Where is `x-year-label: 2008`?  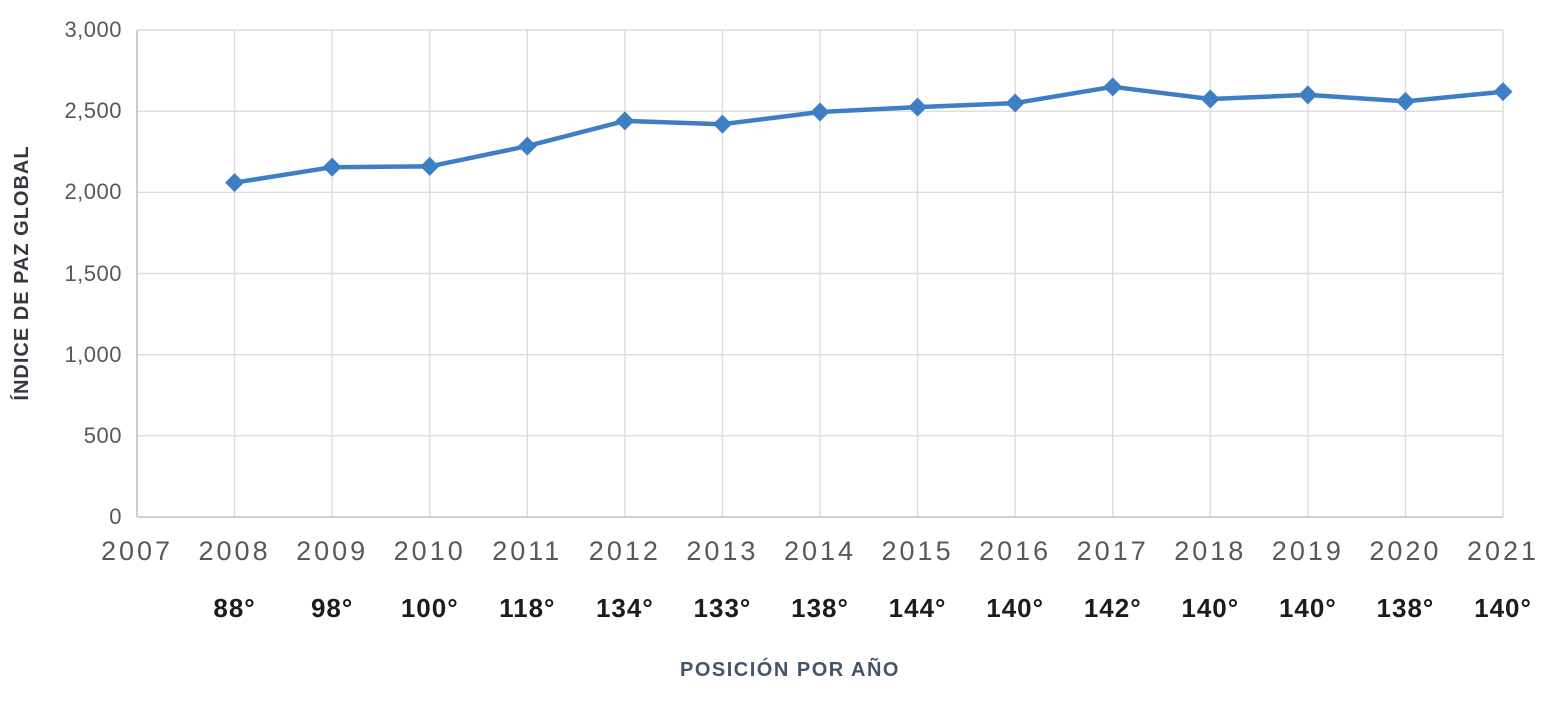
x-year-label: 2008 is located at coordinates (234, 551).